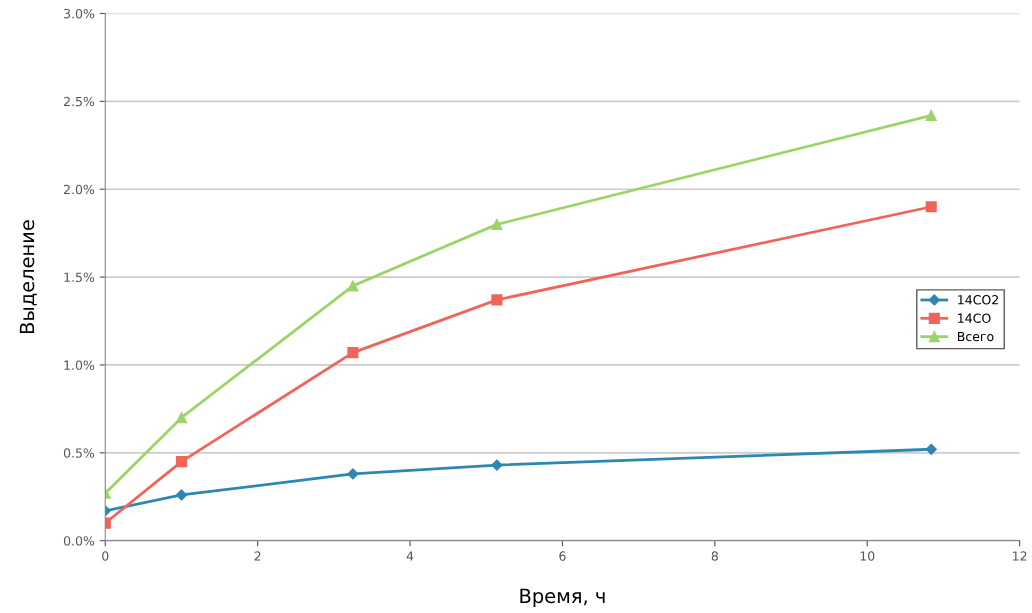 The image size is (1032, 613). I want to click on x-tick-label: 8, so click(714, 556).